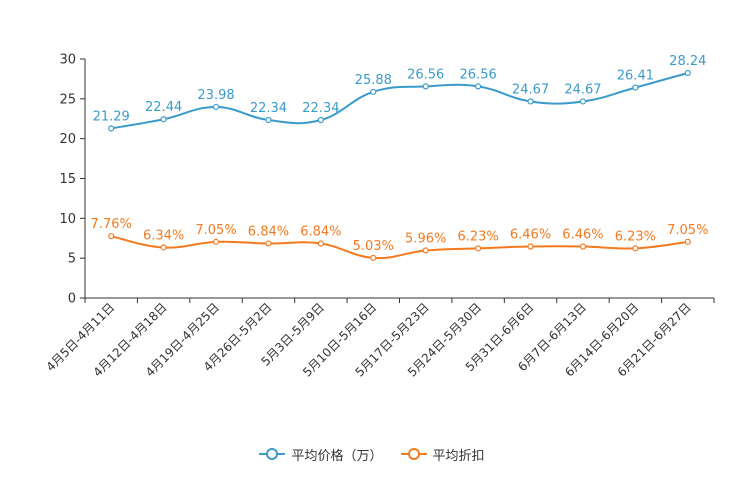 The image size is (744, 496). Describe the element at coordinates (163, 107) in the screenshot. I see `data-label: 22.44` at that location.